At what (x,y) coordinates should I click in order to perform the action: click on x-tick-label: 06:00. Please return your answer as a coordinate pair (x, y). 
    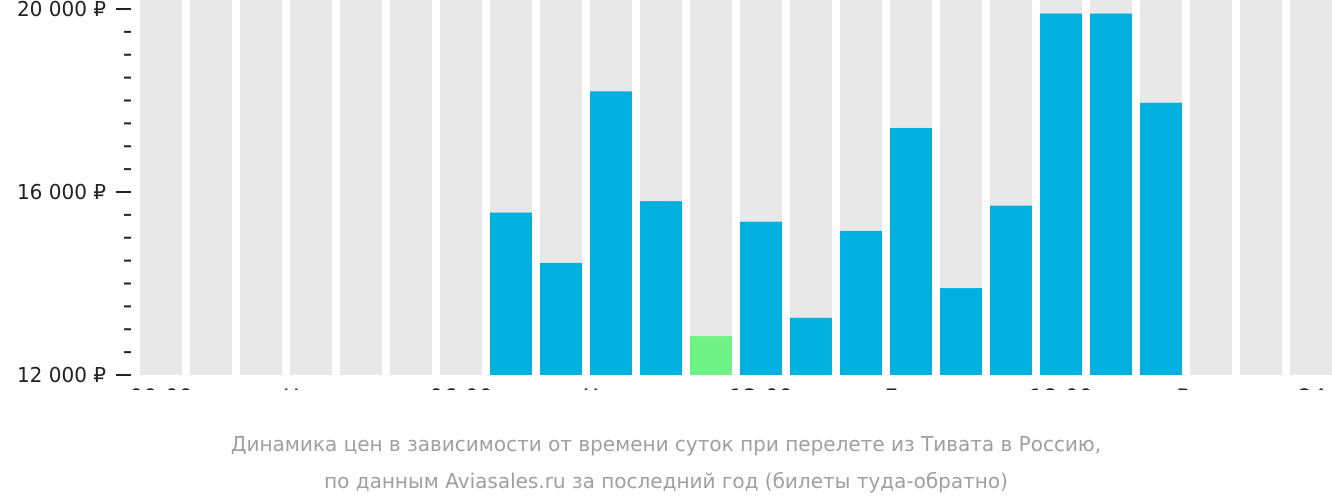
    Looking at the image, I should click on (460, 388).